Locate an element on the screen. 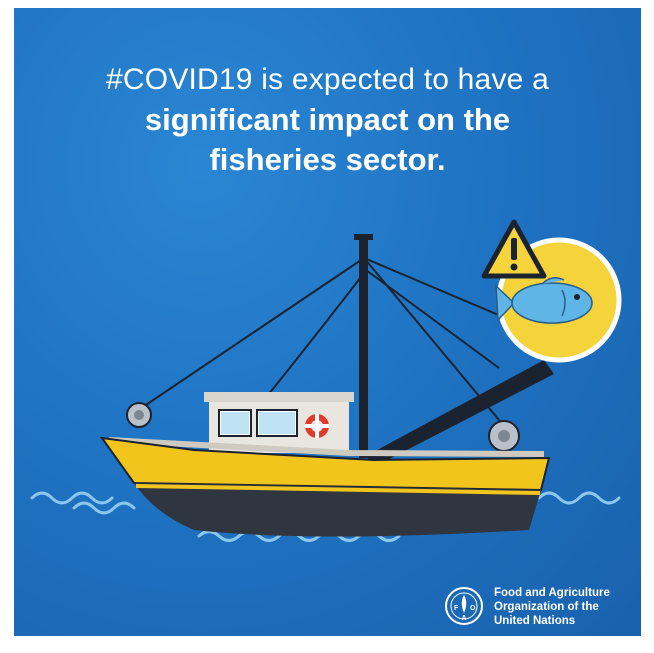  winch-left is located at coordinates (139, 415).